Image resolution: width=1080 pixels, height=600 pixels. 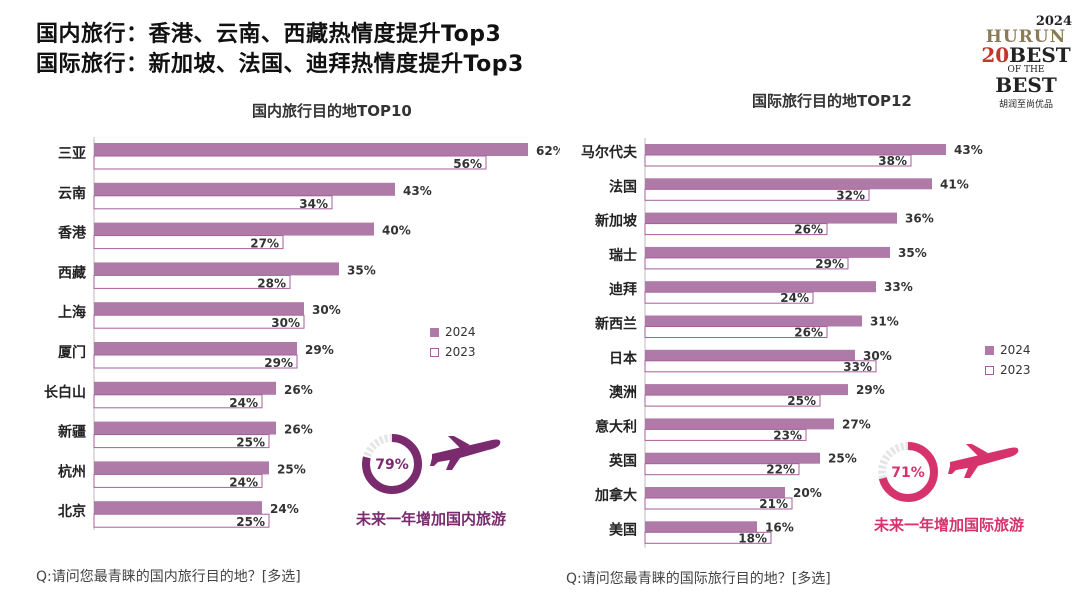 I want to click on data-label-2024: 33%, so click(x=898, y=287).